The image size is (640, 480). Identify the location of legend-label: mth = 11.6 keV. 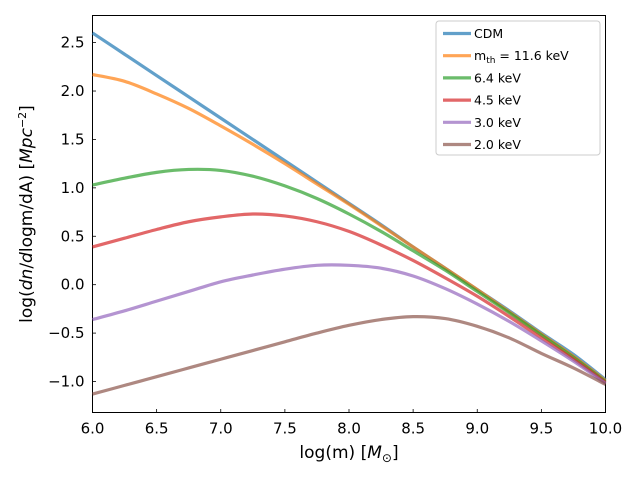
(521, 57).